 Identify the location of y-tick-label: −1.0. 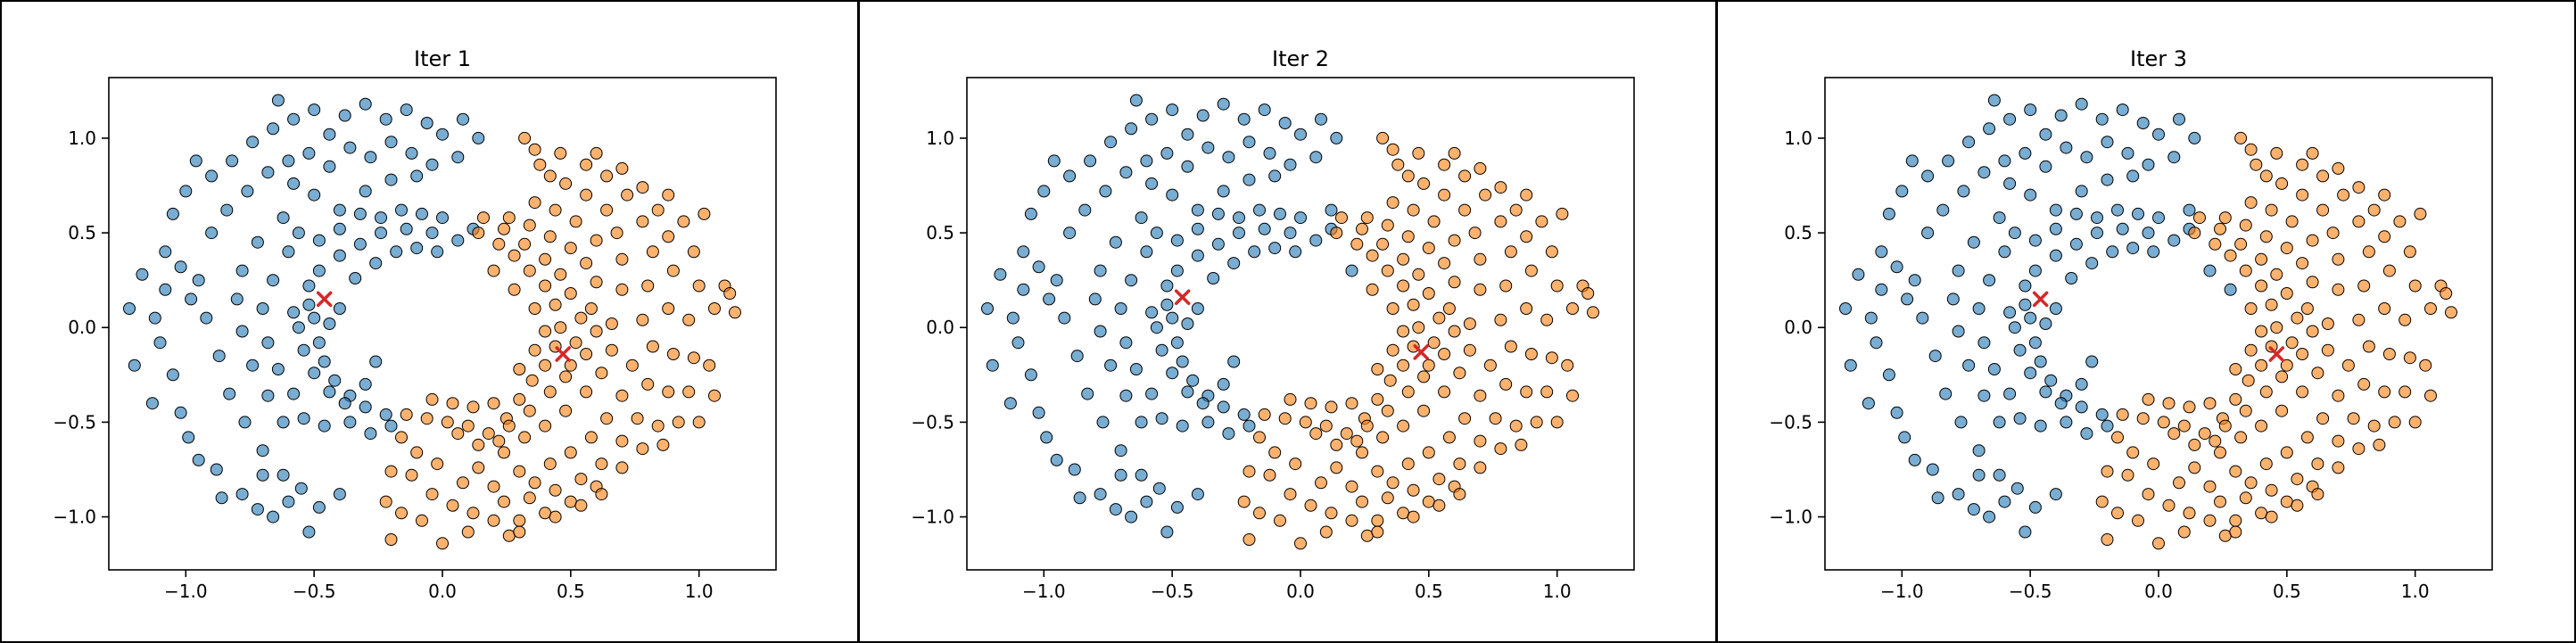
(74, 517).